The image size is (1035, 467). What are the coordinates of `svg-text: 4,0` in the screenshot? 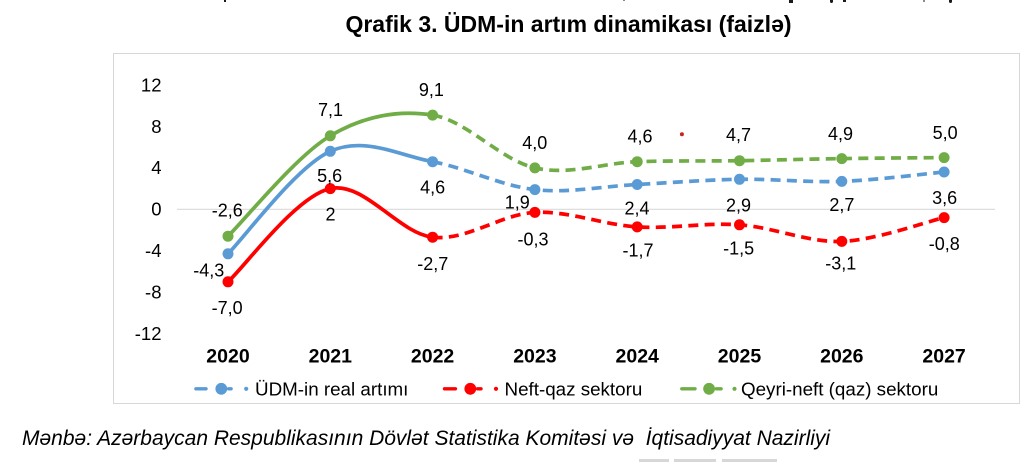 It's located at (534, 143).